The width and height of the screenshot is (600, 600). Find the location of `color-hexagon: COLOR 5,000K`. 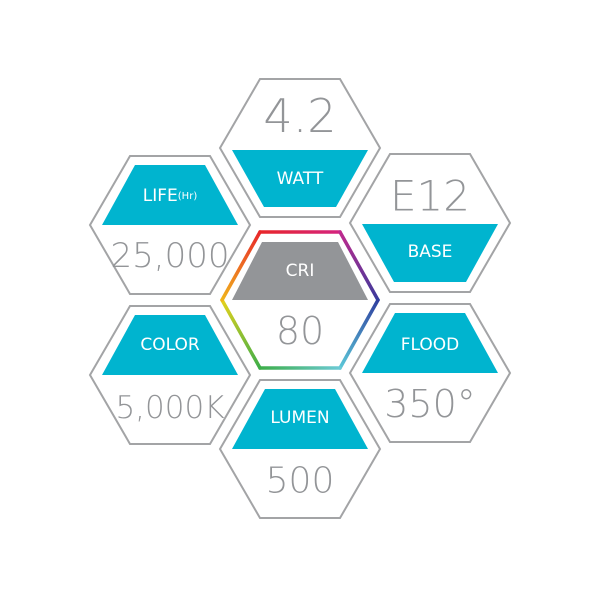

color-hexagon: COLOR 5,000K is located at coordinates (170, 375).